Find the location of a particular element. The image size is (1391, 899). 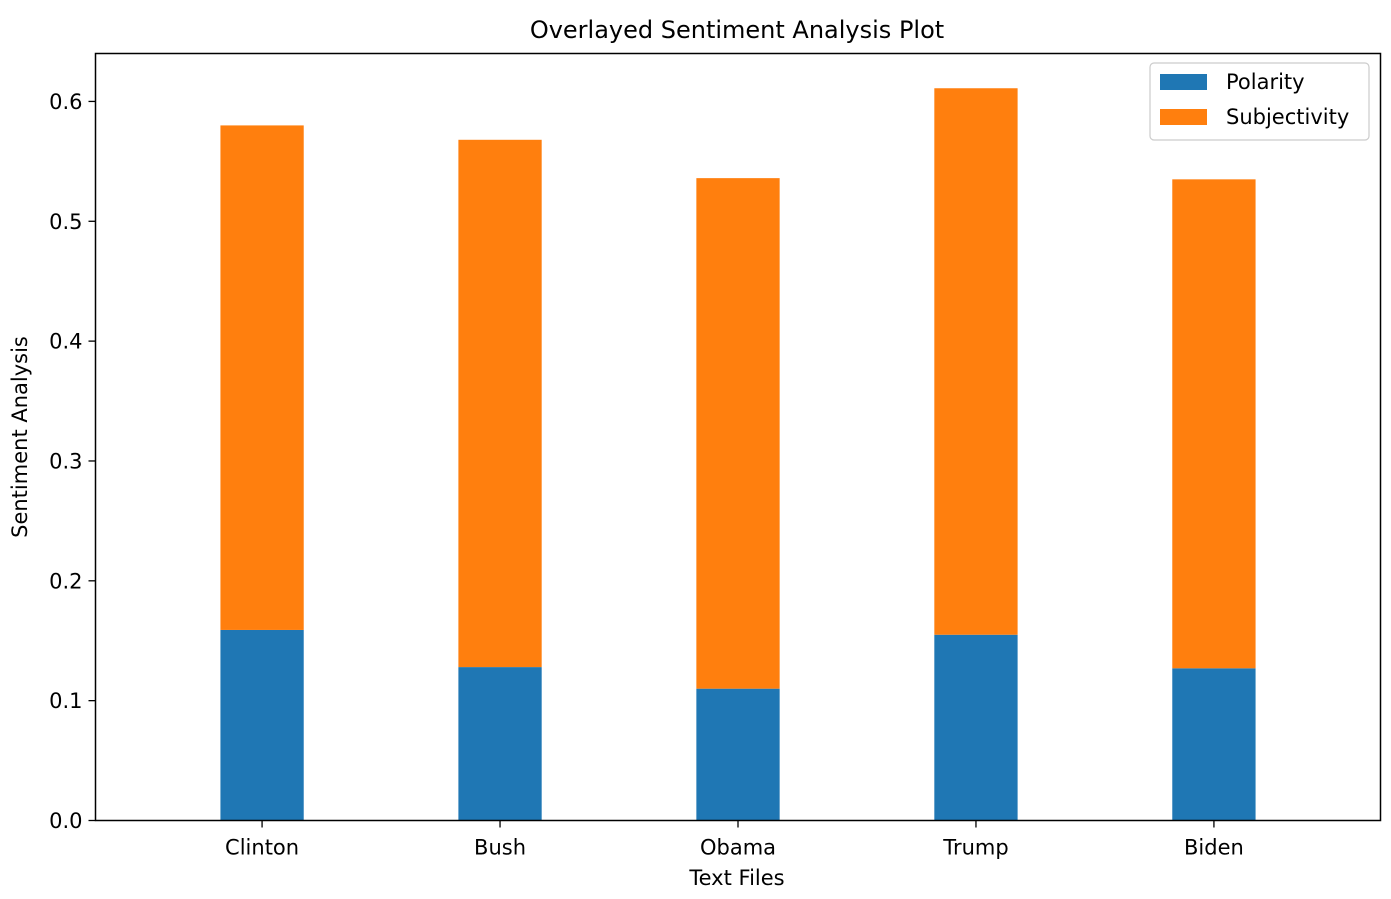

x-tick-label: Biden is located at coordinates (1214, 848).